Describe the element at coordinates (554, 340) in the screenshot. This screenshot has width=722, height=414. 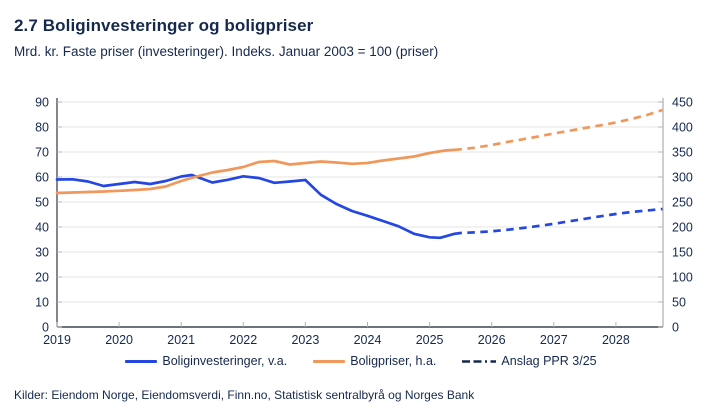
I see `svg-text: 2027` at that location.